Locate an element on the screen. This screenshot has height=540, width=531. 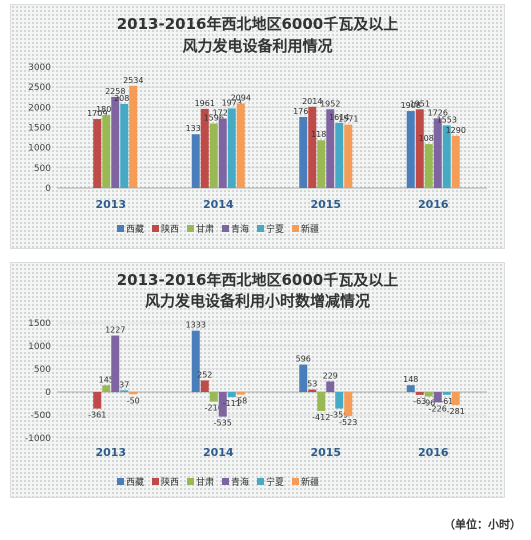
y-tick-label: 3000 is located at coordinates (39, 68).